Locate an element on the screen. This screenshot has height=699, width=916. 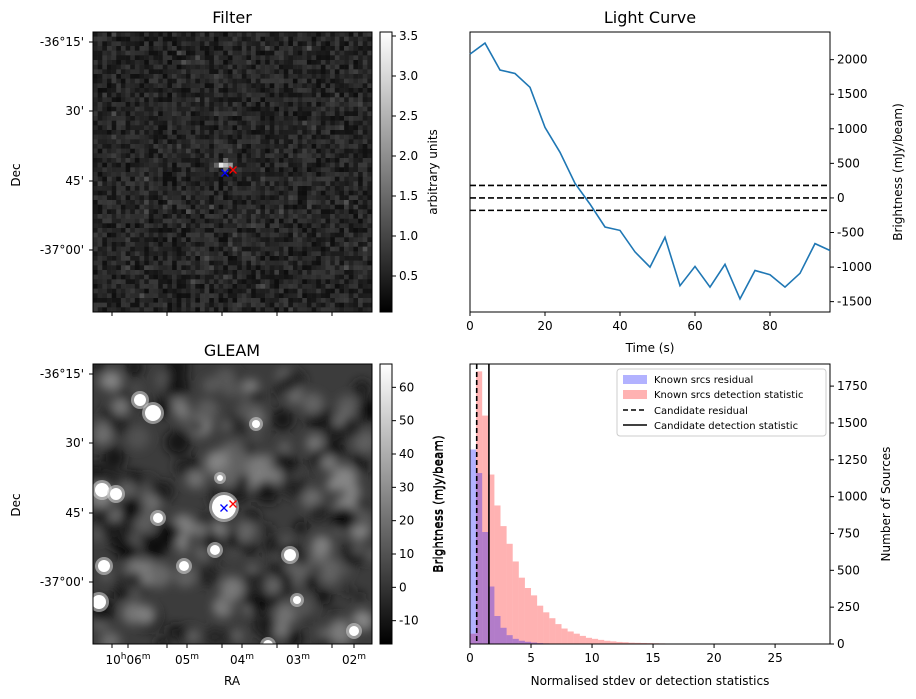
ra-tick-label: 03m is located at coordinates (298, 659).